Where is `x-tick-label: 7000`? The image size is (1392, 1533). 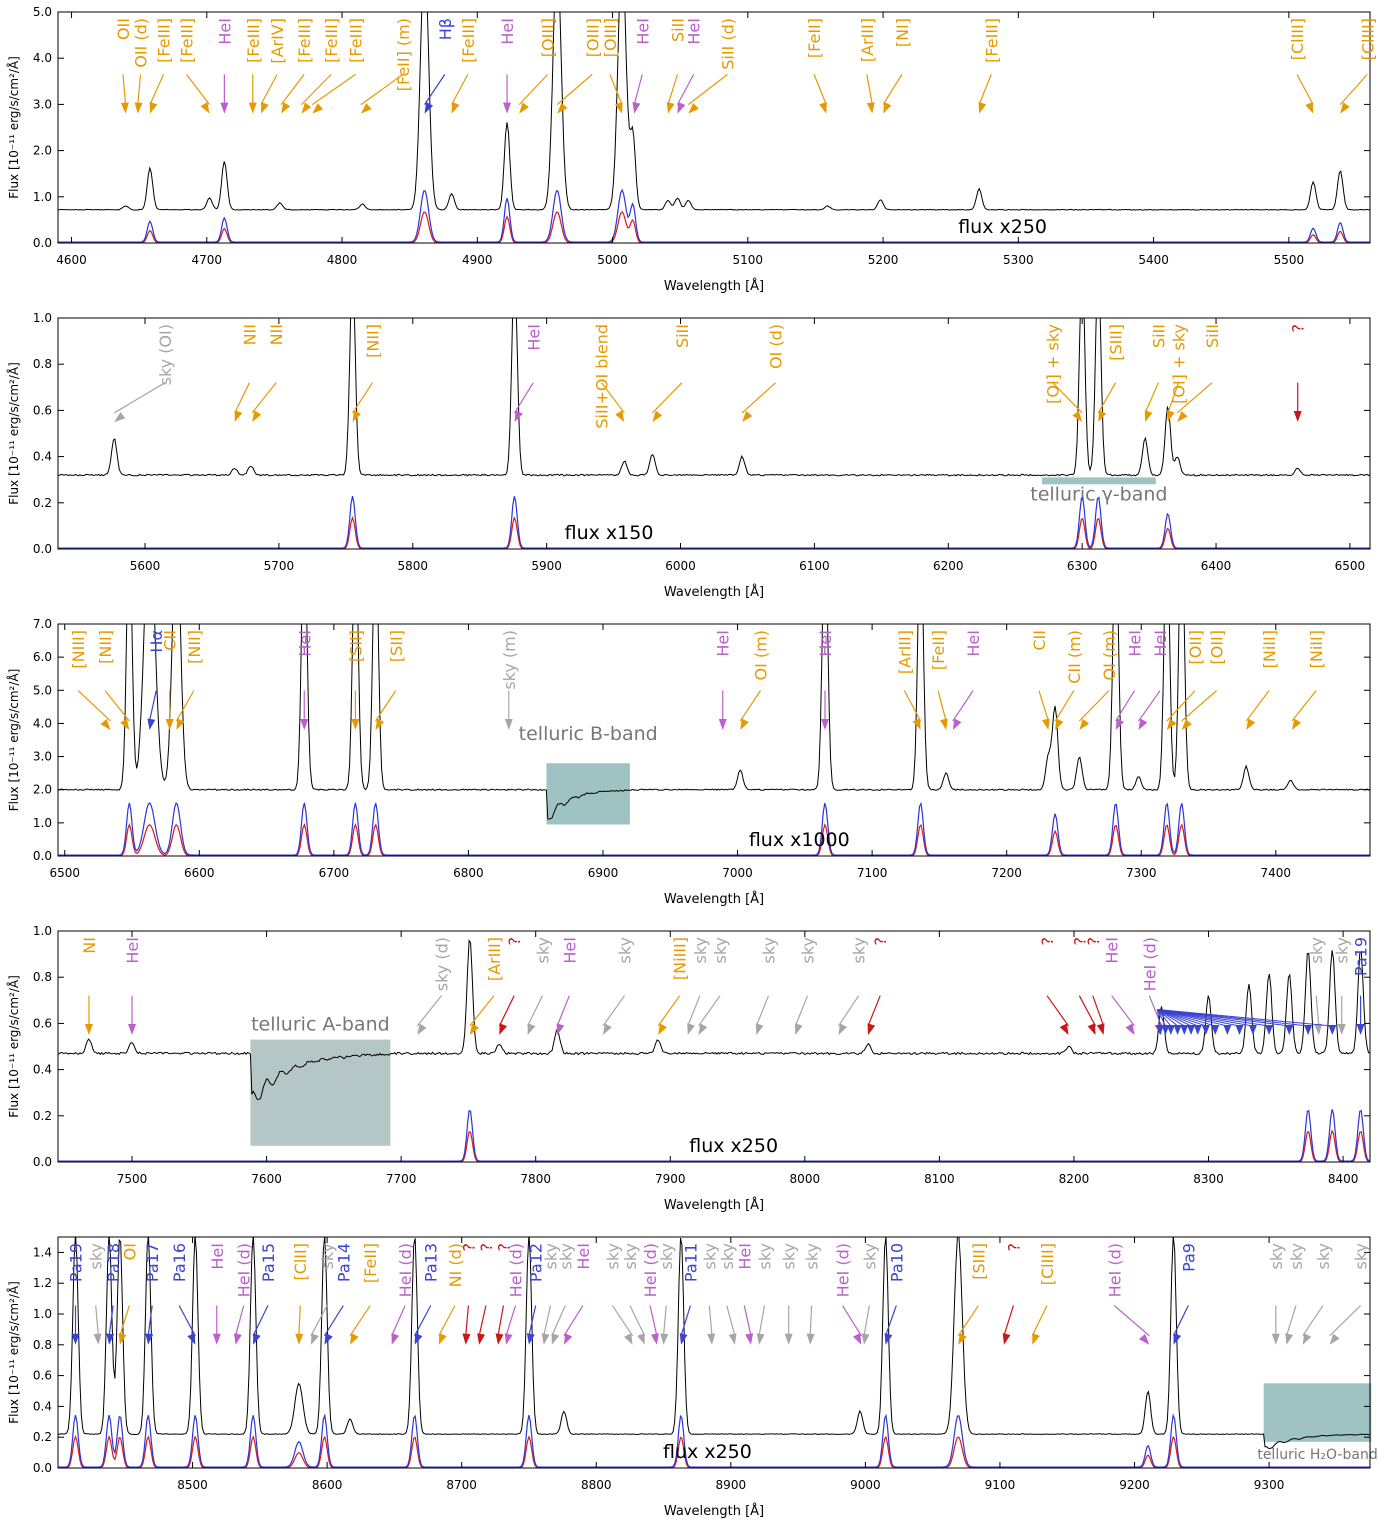
x-tick-label: 7000 is located at coordinates (737, 873).